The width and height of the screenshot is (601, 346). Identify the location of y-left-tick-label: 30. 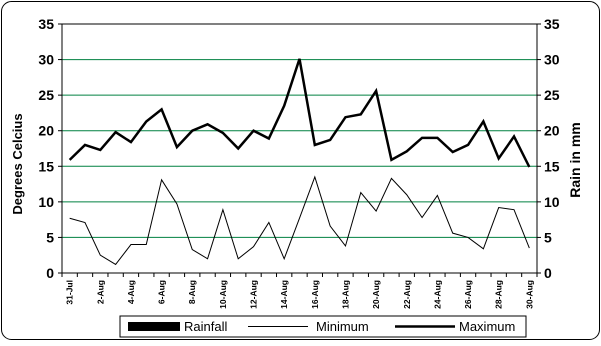
(46, 60).